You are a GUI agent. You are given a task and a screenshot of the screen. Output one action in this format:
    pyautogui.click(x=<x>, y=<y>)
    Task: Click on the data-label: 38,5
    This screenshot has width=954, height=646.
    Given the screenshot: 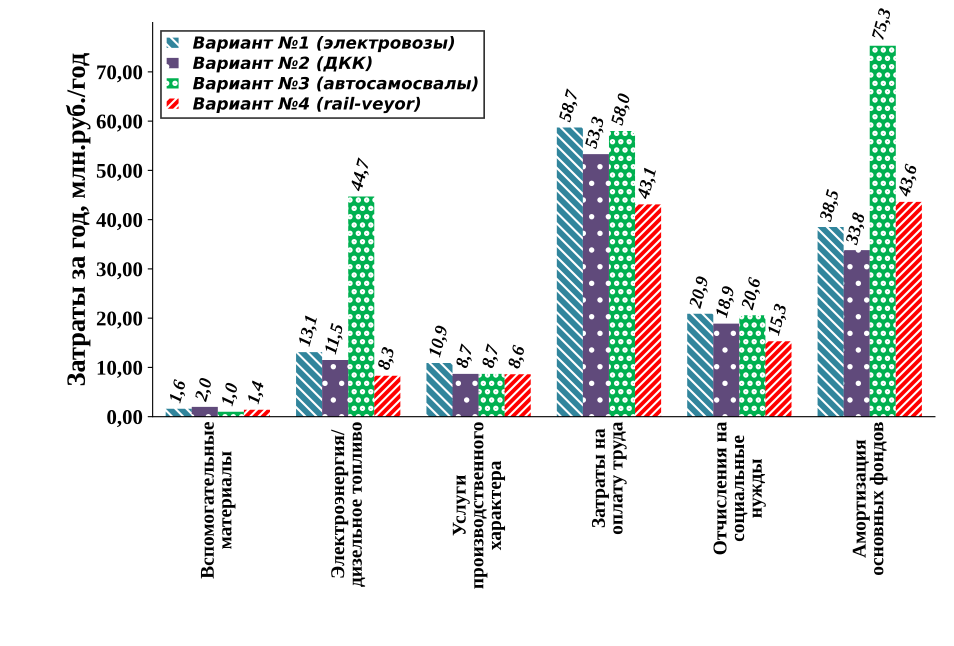 What is the action you would take?
    pyautogui.click(x=830, y=205)
    